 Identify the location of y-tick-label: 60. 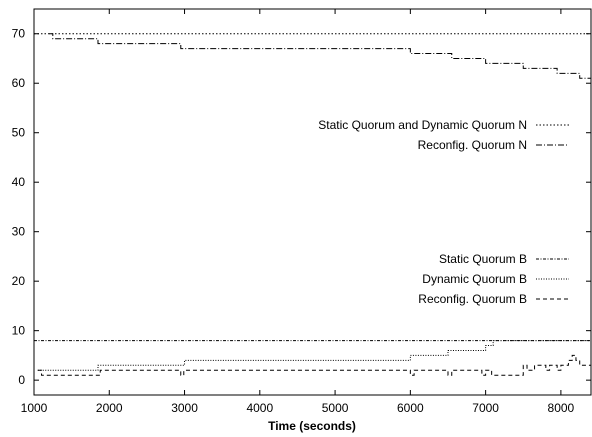
(19, 83).